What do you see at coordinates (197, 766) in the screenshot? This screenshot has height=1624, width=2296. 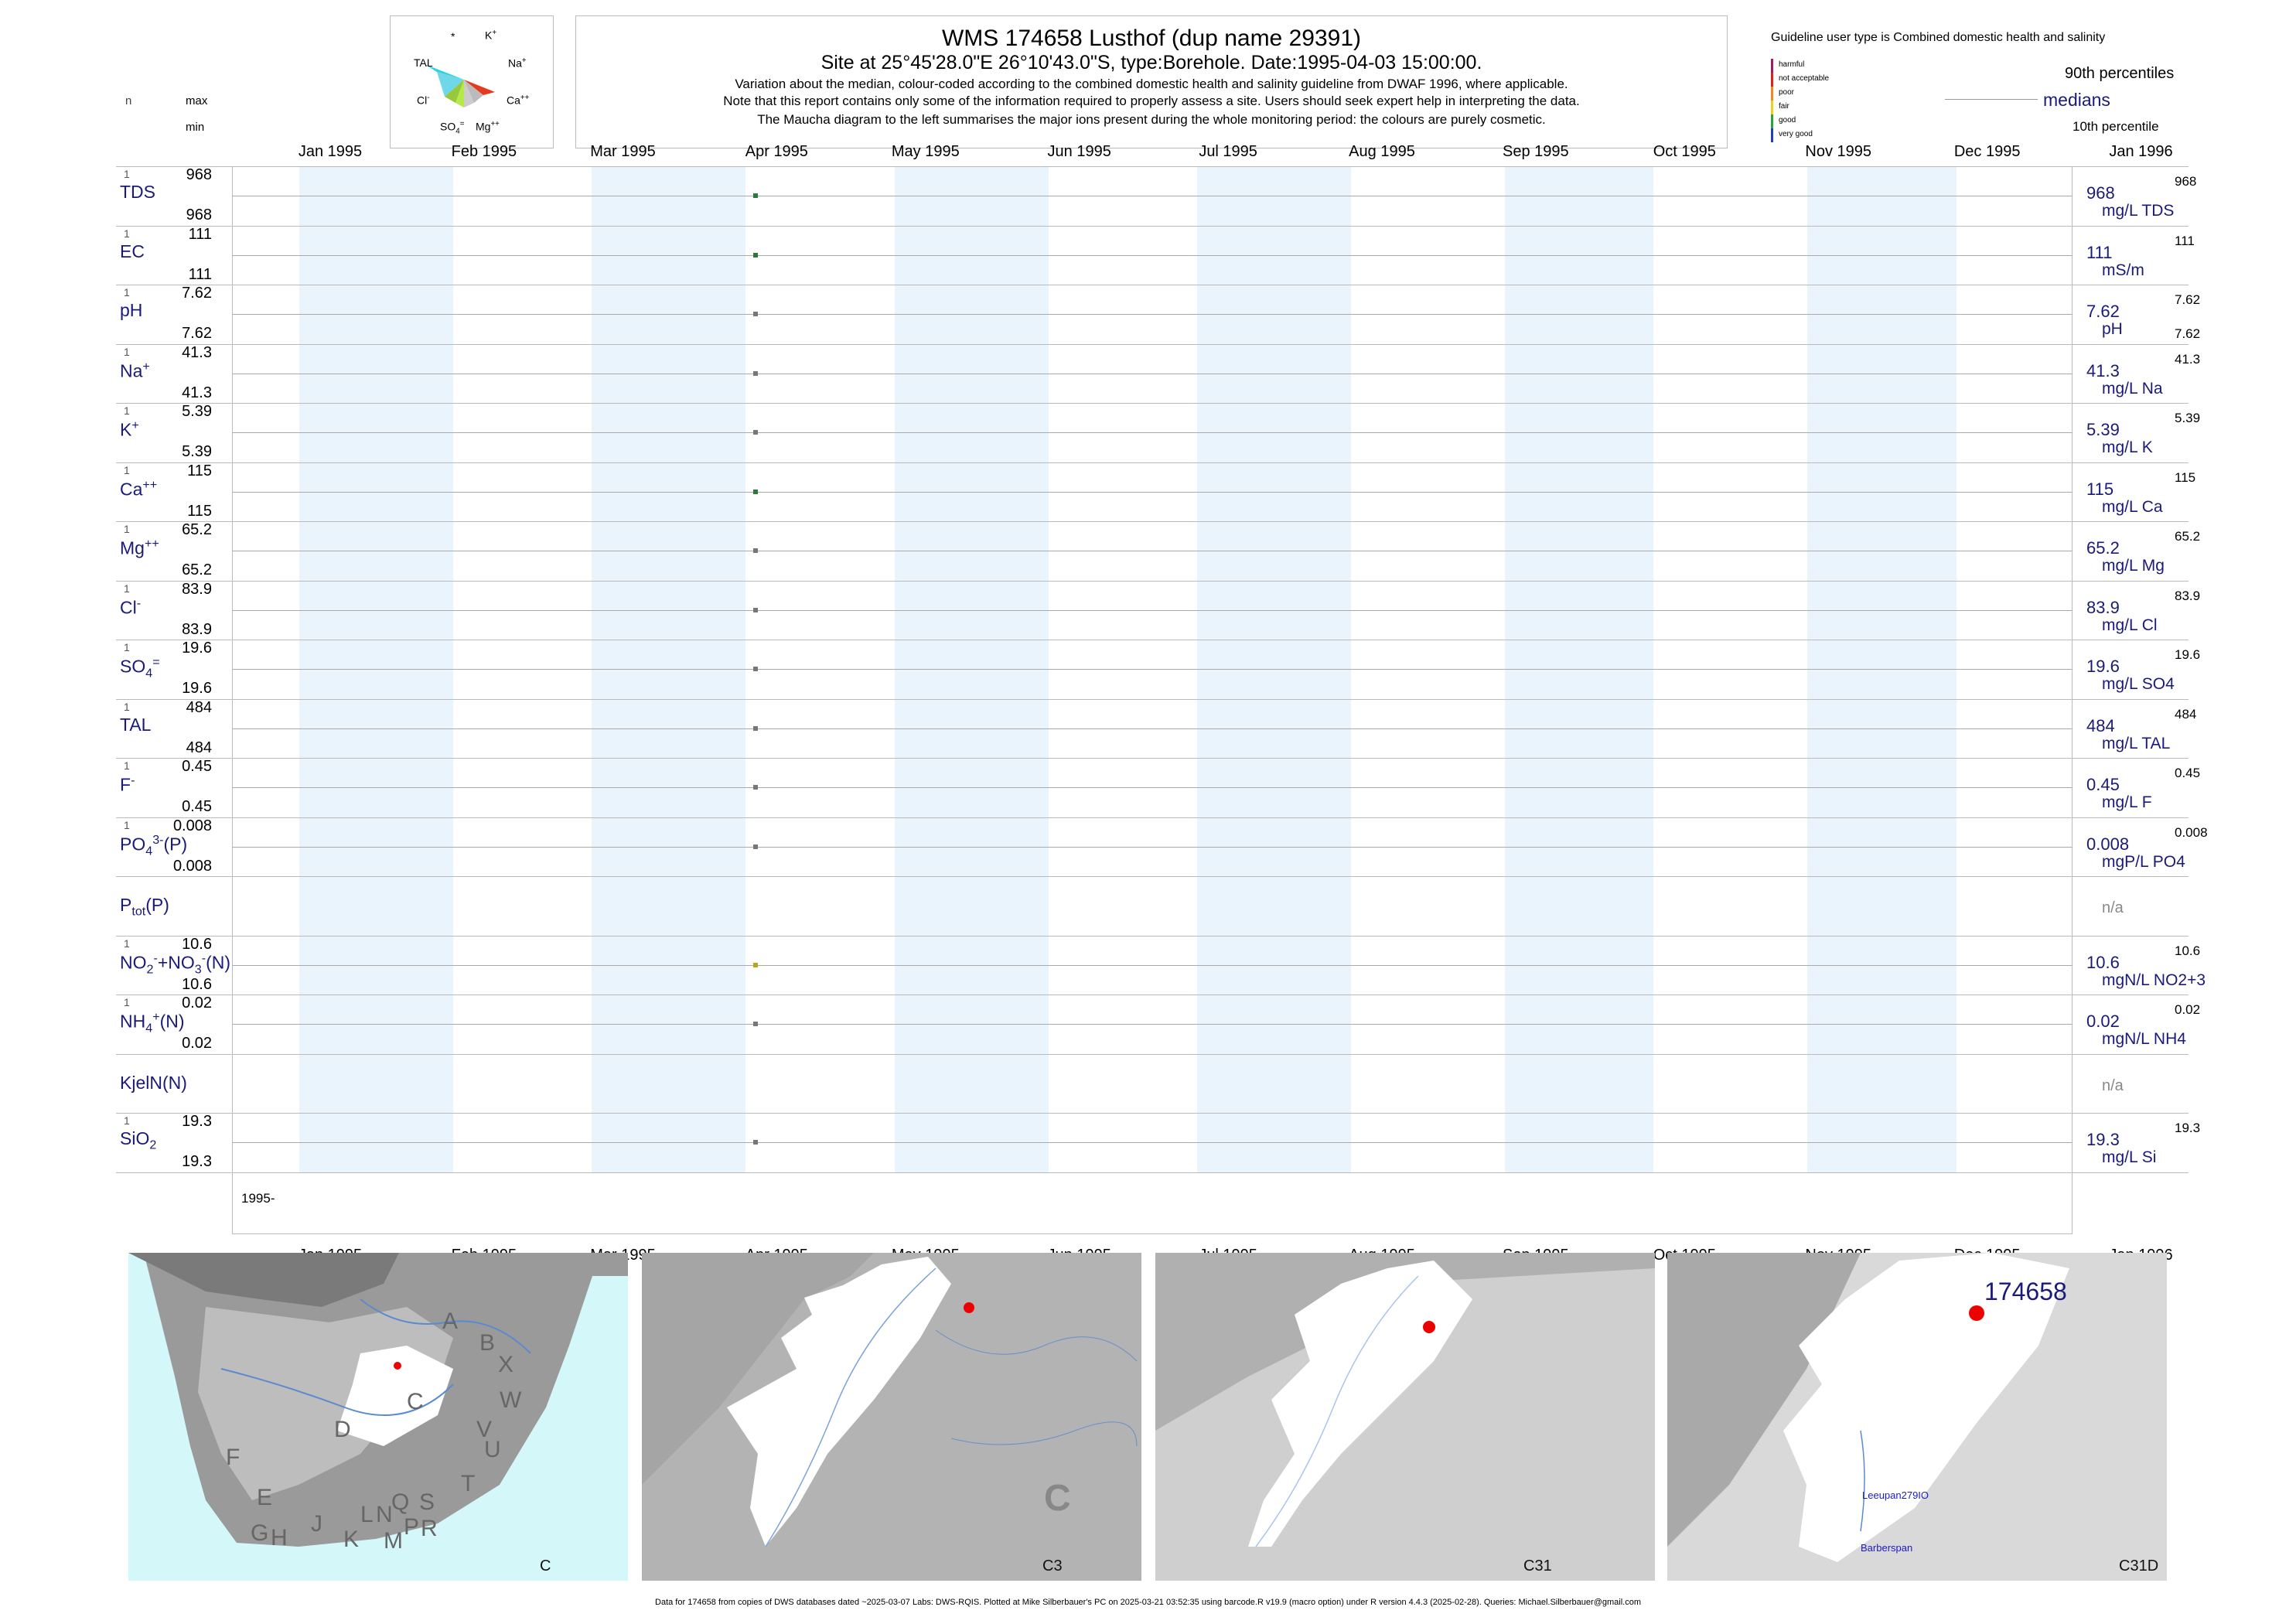 I see `max-value-f-: 0.45` at bounding box center [197, 766].